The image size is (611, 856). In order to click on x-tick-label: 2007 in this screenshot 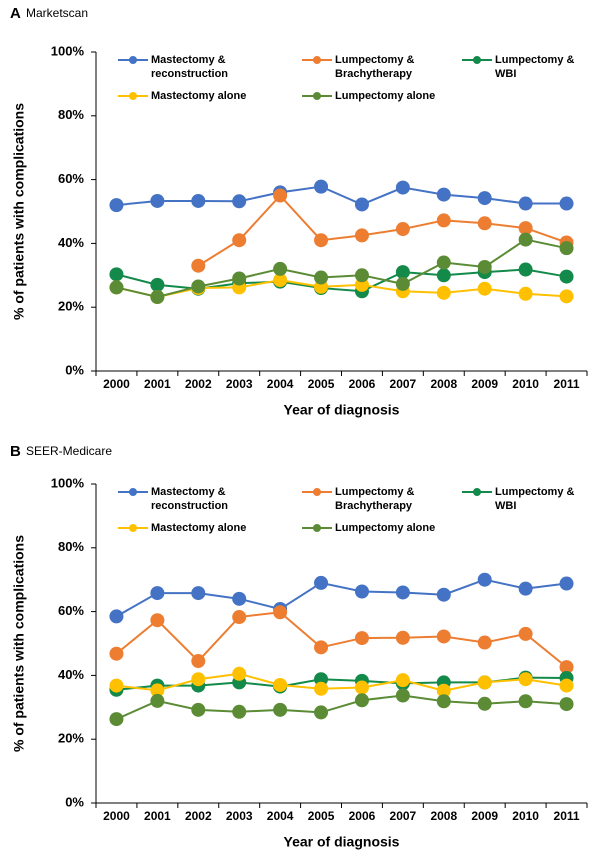, I will do `click(403, 816)`.